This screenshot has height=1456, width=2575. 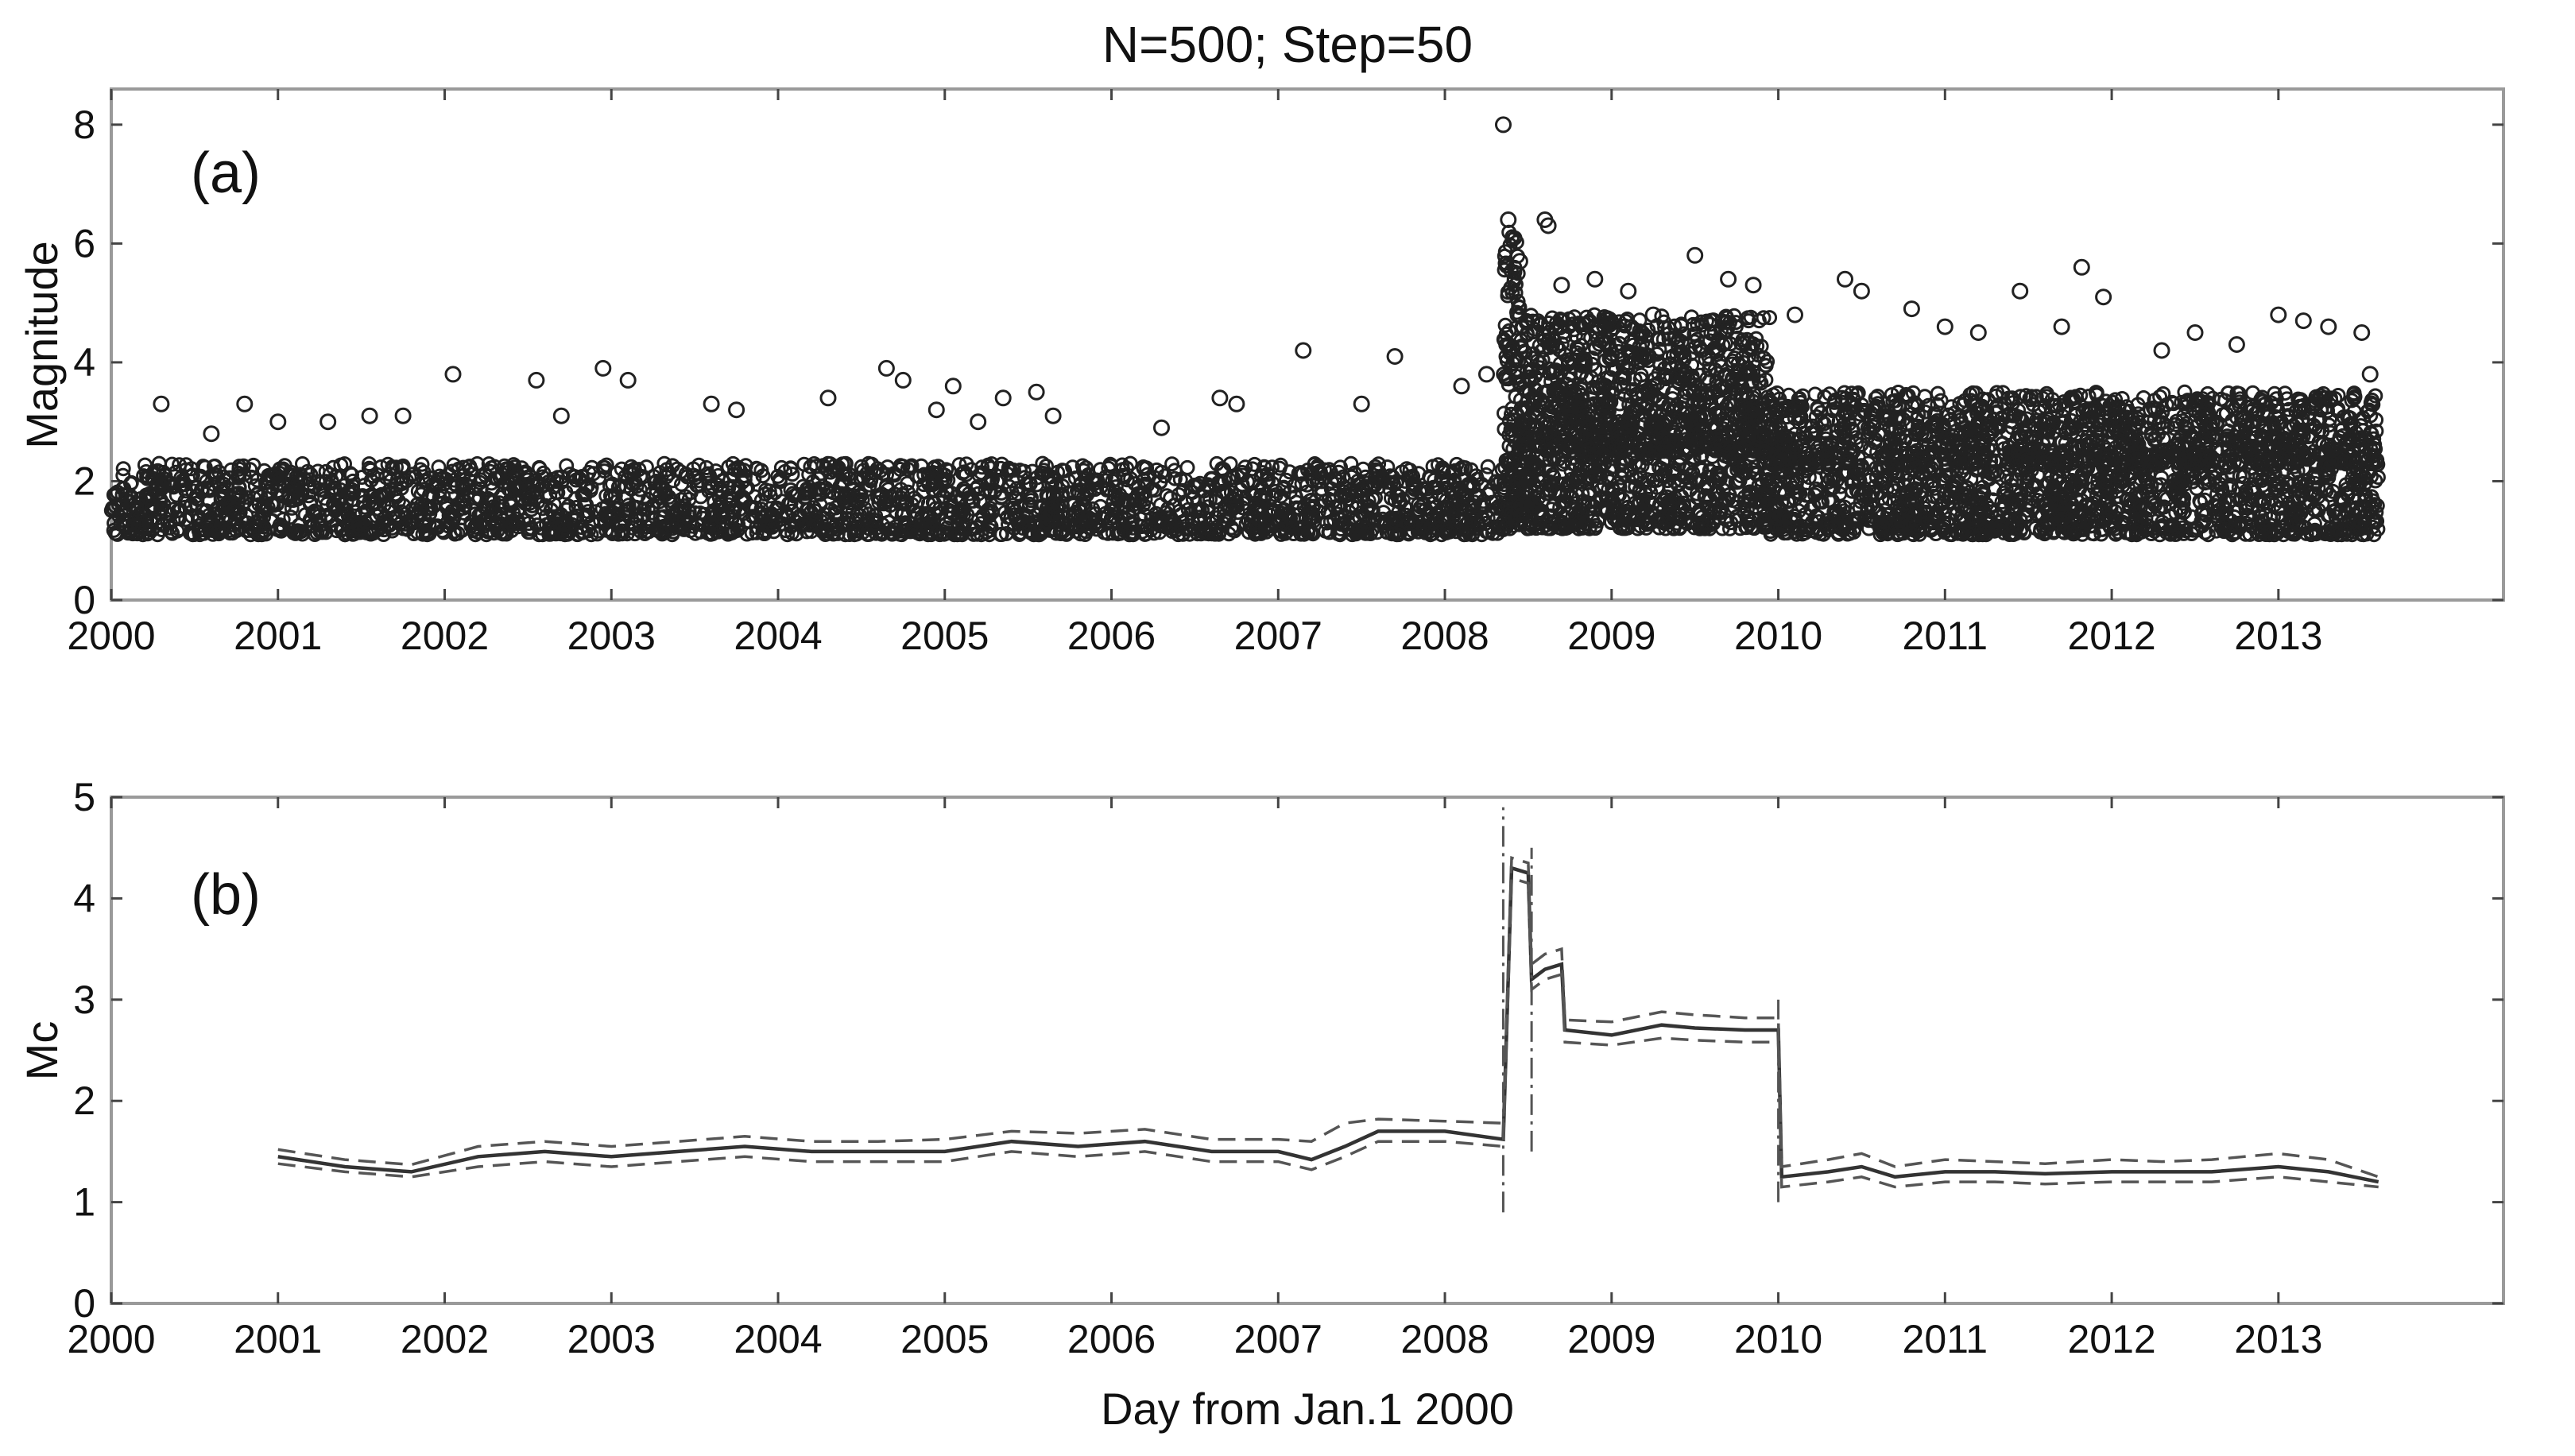 What do you see at coordinates (1287, 44) in the screenshot?
I see `figure-title: N=500; Step=50` at bounding box center [1287, 44].